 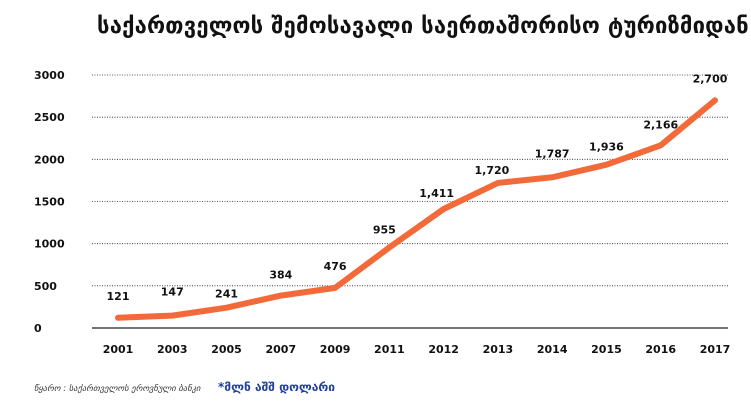 I want to click on data-label: 1,787, so click(x=552, y=153).